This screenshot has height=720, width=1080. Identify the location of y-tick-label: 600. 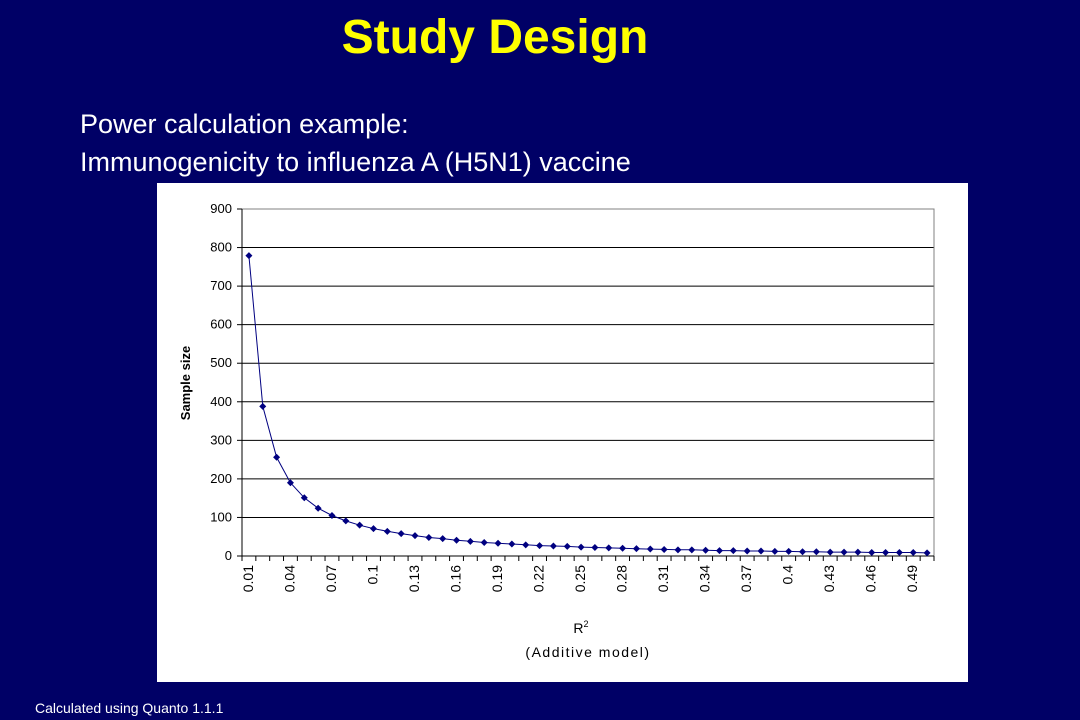
(221, 324).